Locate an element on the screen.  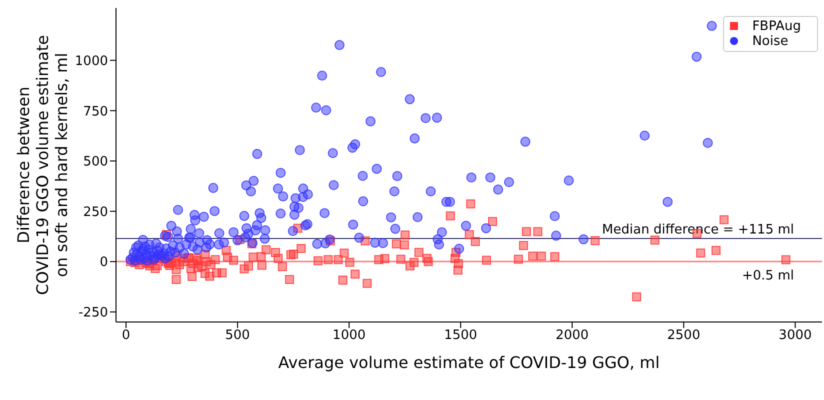
x-tick-label: 0 is located at coordinates (126, 336).